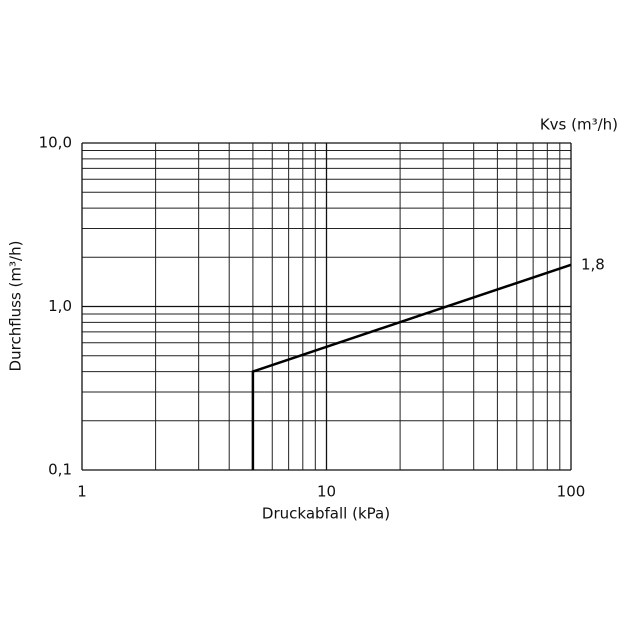 Image resolution: width=640 pixels, height=640 pixels. I want to click on legend-title: Kvs (m³/h), so click(579, 125).